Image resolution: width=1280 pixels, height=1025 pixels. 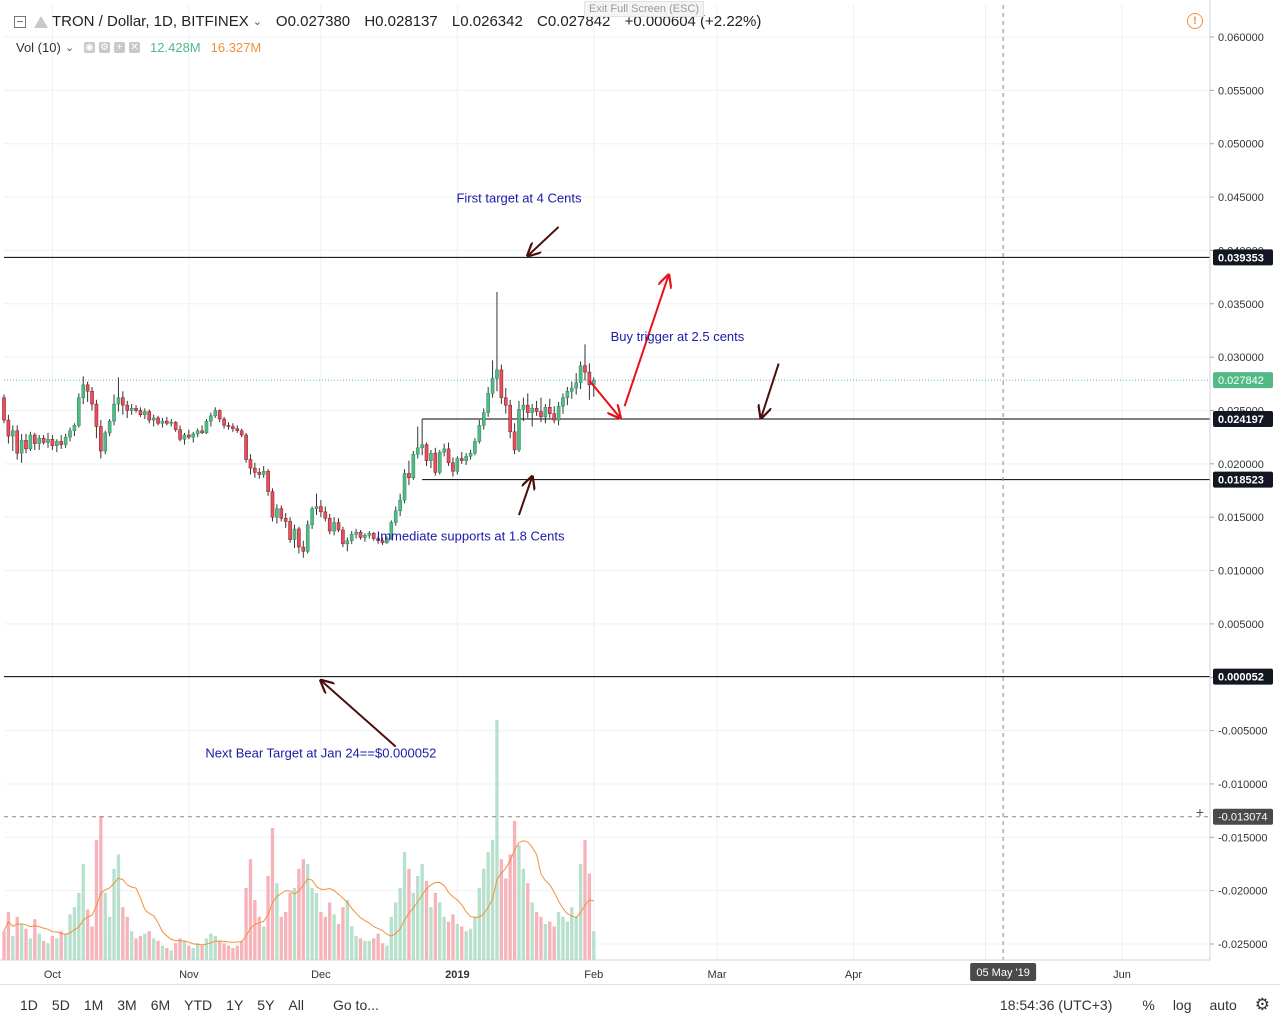 What do you see at coordinates (1195, 21) in the screenshot?
I see `alert-icon: !` at bounding box center [1195, 21].